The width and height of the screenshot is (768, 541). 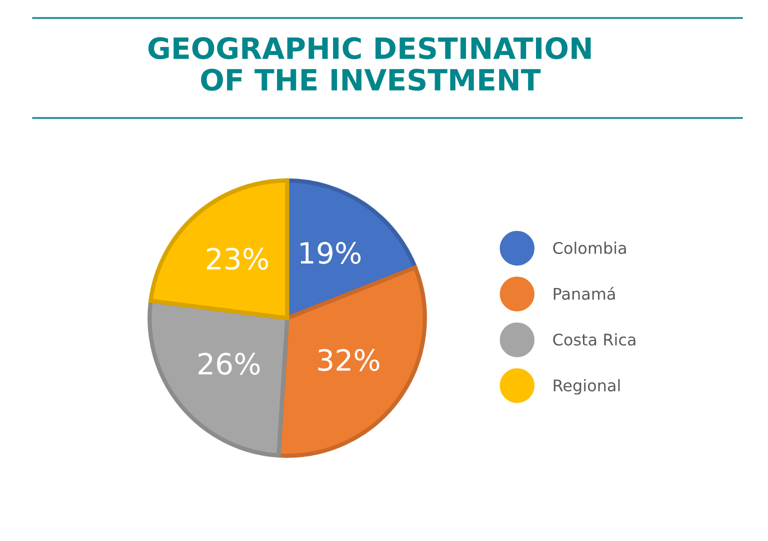 I want to click on data-label: 19%, so click(x=330, y=253).